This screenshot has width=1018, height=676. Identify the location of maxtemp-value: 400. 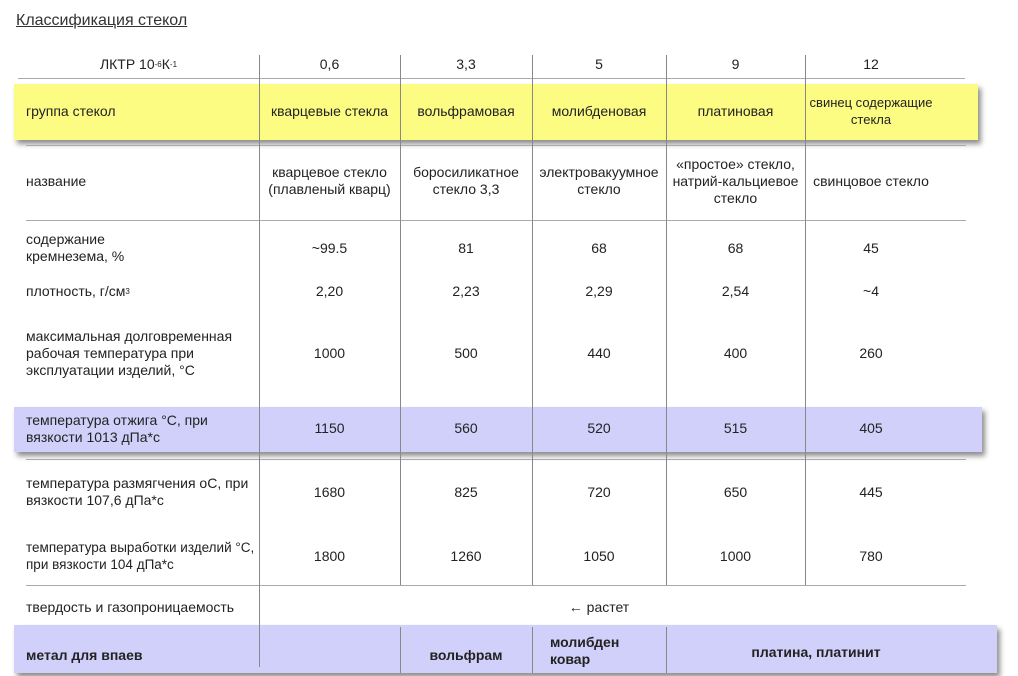
(735, 352).